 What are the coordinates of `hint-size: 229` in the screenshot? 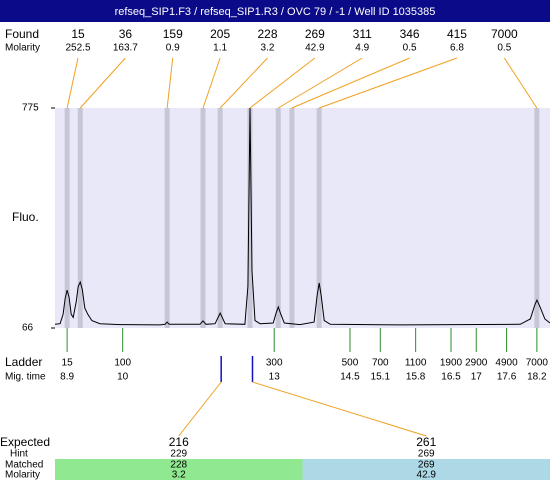 It's located at (178, 454).